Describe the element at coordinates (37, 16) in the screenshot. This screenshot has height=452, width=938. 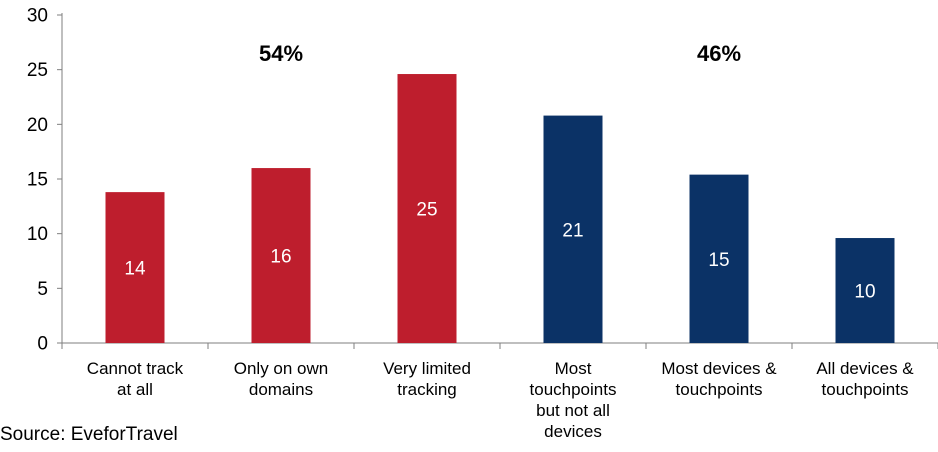
I see `y-tick-label: 30` at that location.